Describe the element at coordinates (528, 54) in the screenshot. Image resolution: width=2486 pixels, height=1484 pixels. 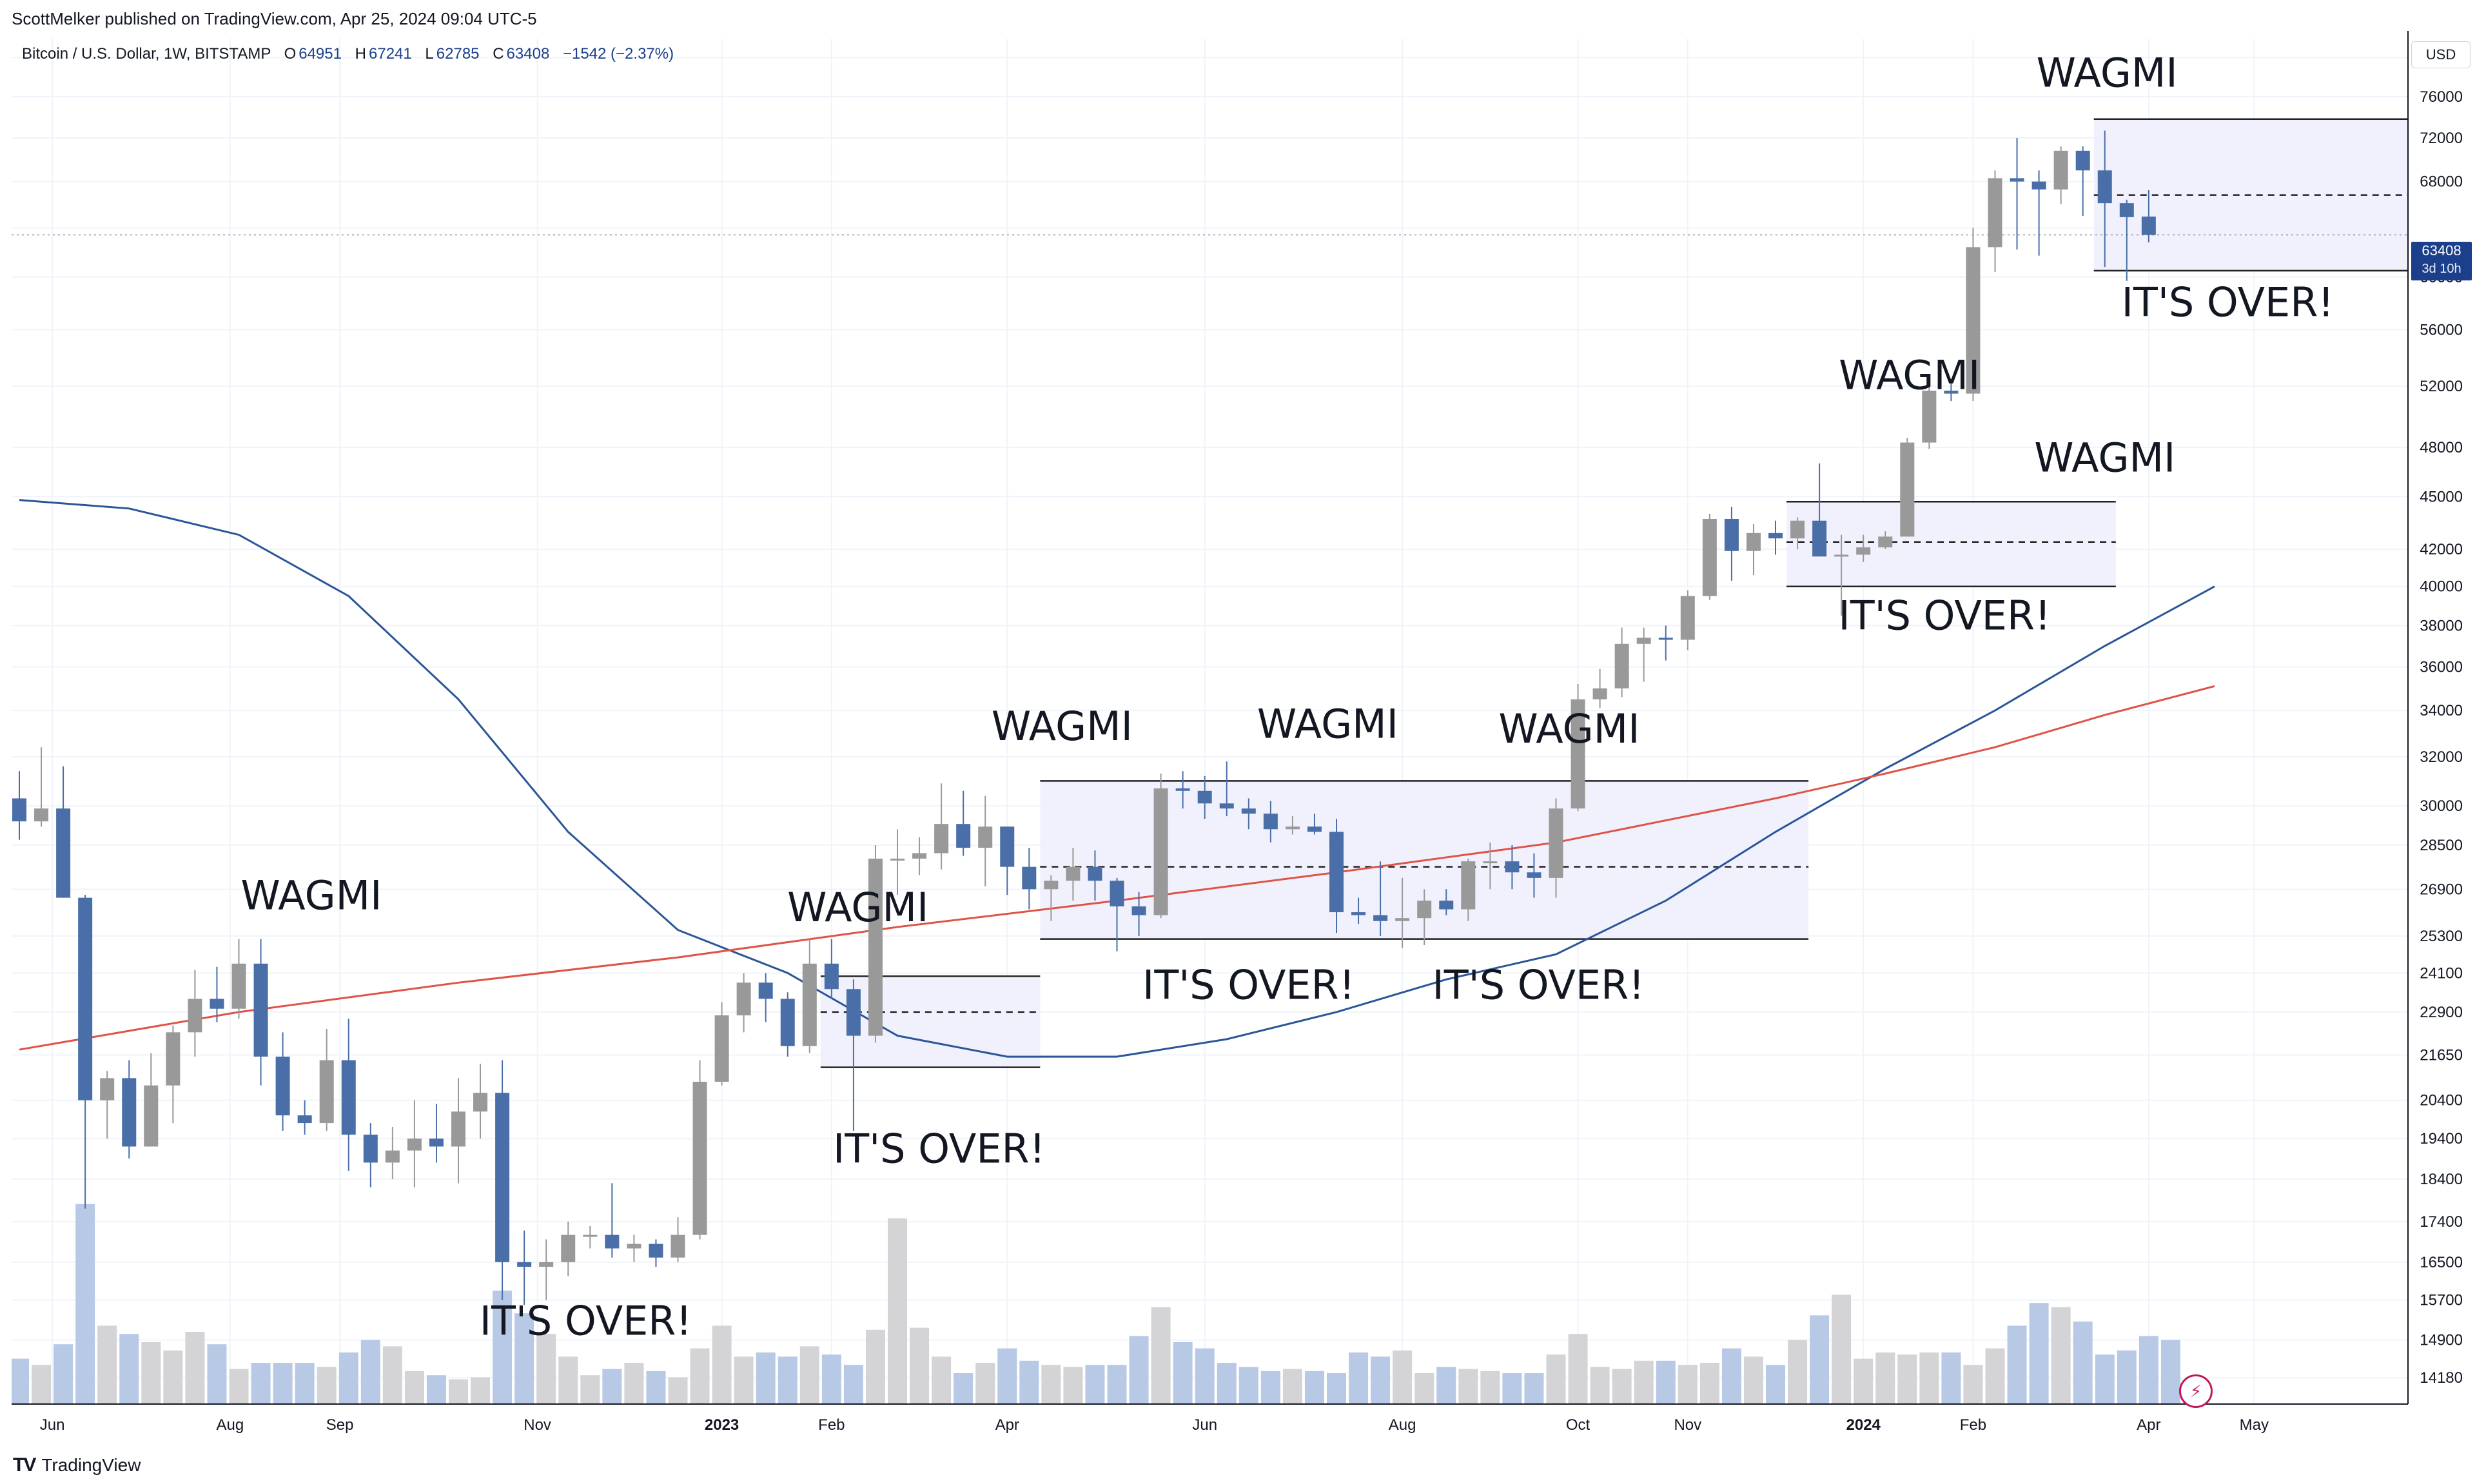
I see `close-value: 63408` at that location.